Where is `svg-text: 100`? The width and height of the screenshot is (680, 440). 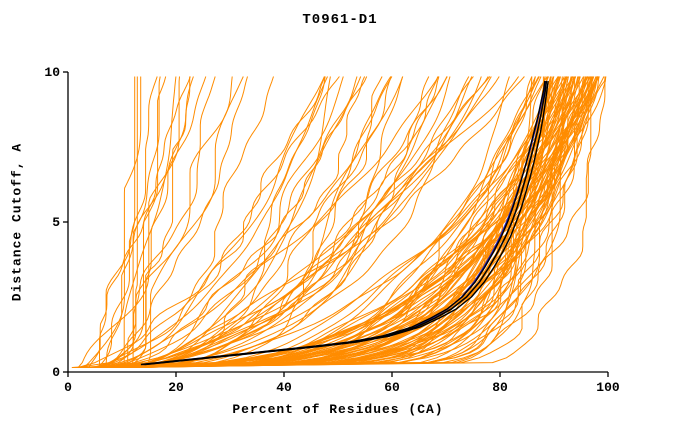
svg-text: 100 is located at coordinates (608, 387).